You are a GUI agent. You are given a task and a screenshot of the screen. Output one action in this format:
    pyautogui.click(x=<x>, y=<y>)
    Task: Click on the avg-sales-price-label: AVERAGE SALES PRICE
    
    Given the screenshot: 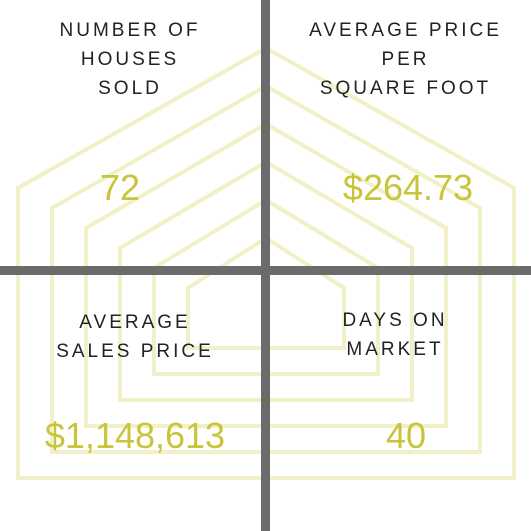 What is the action you would take?
    pyautogui.click(x=135, y=337)
    